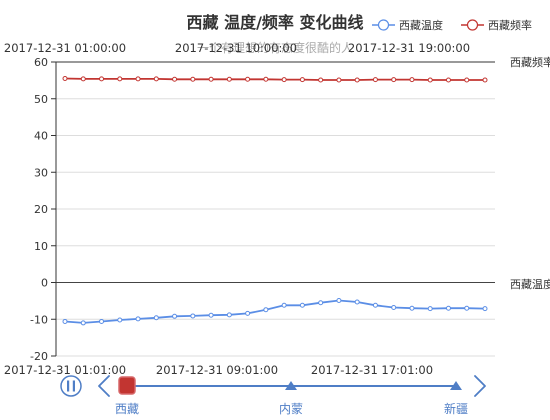 Image resolution: width=550 pixels, height=420 pixels. Describe the element at coordinates (510, 25) in the screenshot. I see `legend-label-frequency: 西藏频率` at that location.